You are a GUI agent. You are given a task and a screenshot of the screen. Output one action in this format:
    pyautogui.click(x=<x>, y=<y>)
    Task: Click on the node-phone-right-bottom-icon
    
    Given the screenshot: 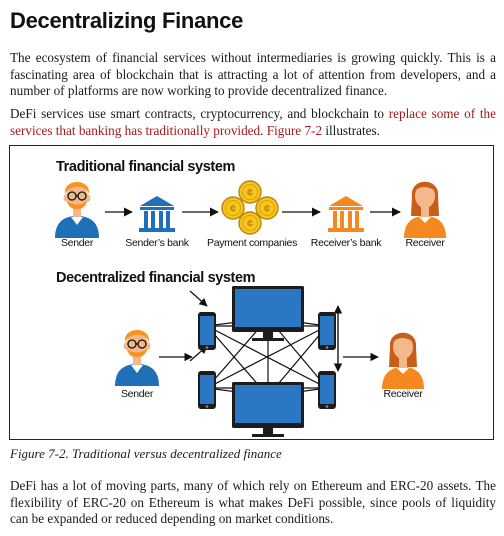 What is the action you would take?
    pyautogui.click(x=327, y=390)
    